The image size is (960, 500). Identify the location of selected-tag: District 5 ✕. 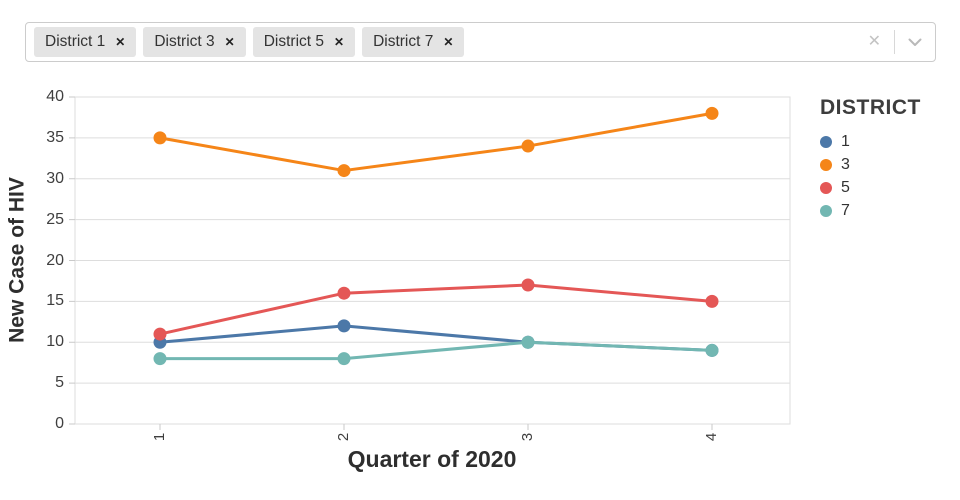
(304, 42).